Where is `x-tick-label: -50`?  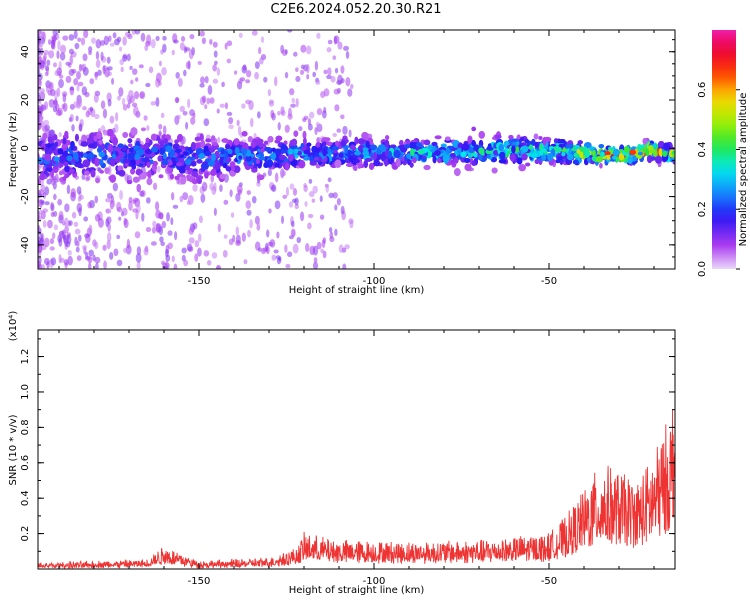 x-tick-label: -50 is located at coordinates (549, 581).